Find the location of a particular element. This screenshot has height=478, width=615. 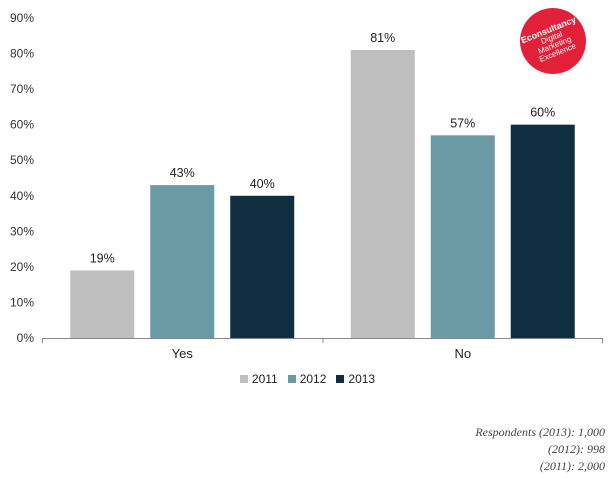

bar-2013-no is located at coordinates (542, 231).